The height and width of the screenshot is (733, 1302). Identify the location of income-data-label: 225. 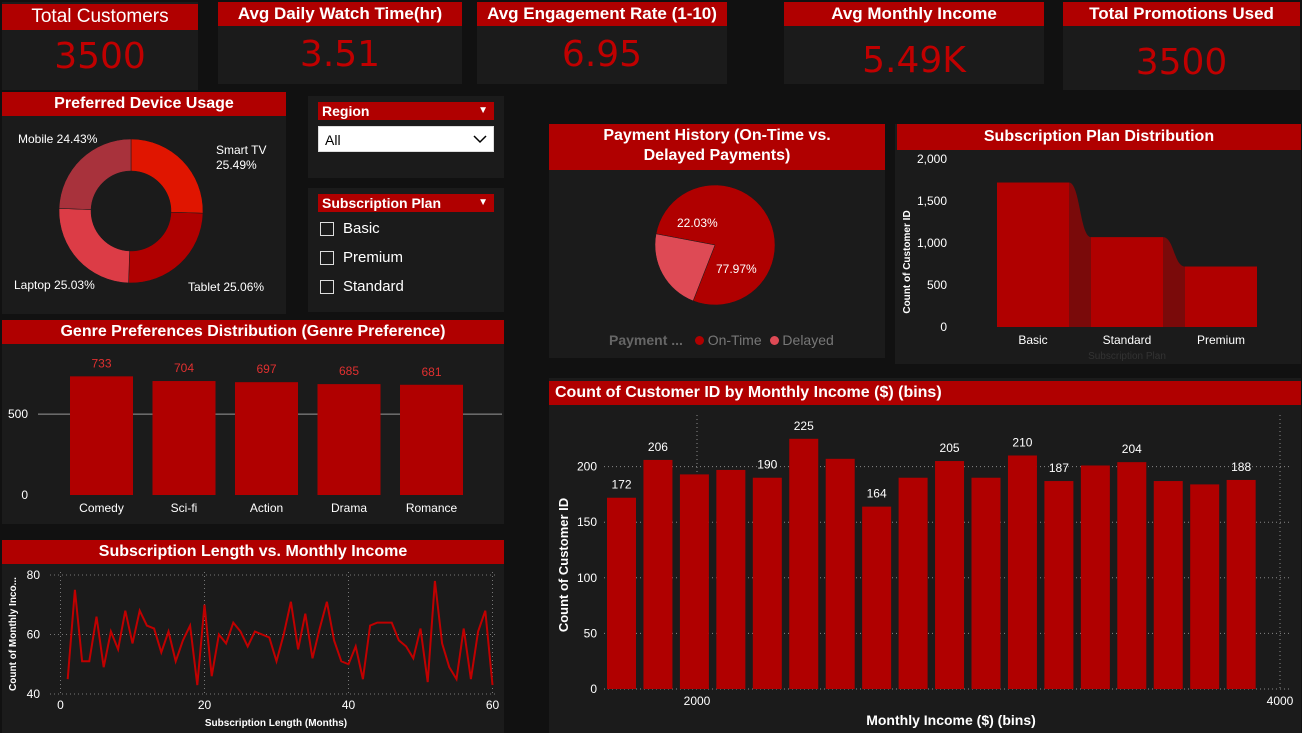
(804, 426).